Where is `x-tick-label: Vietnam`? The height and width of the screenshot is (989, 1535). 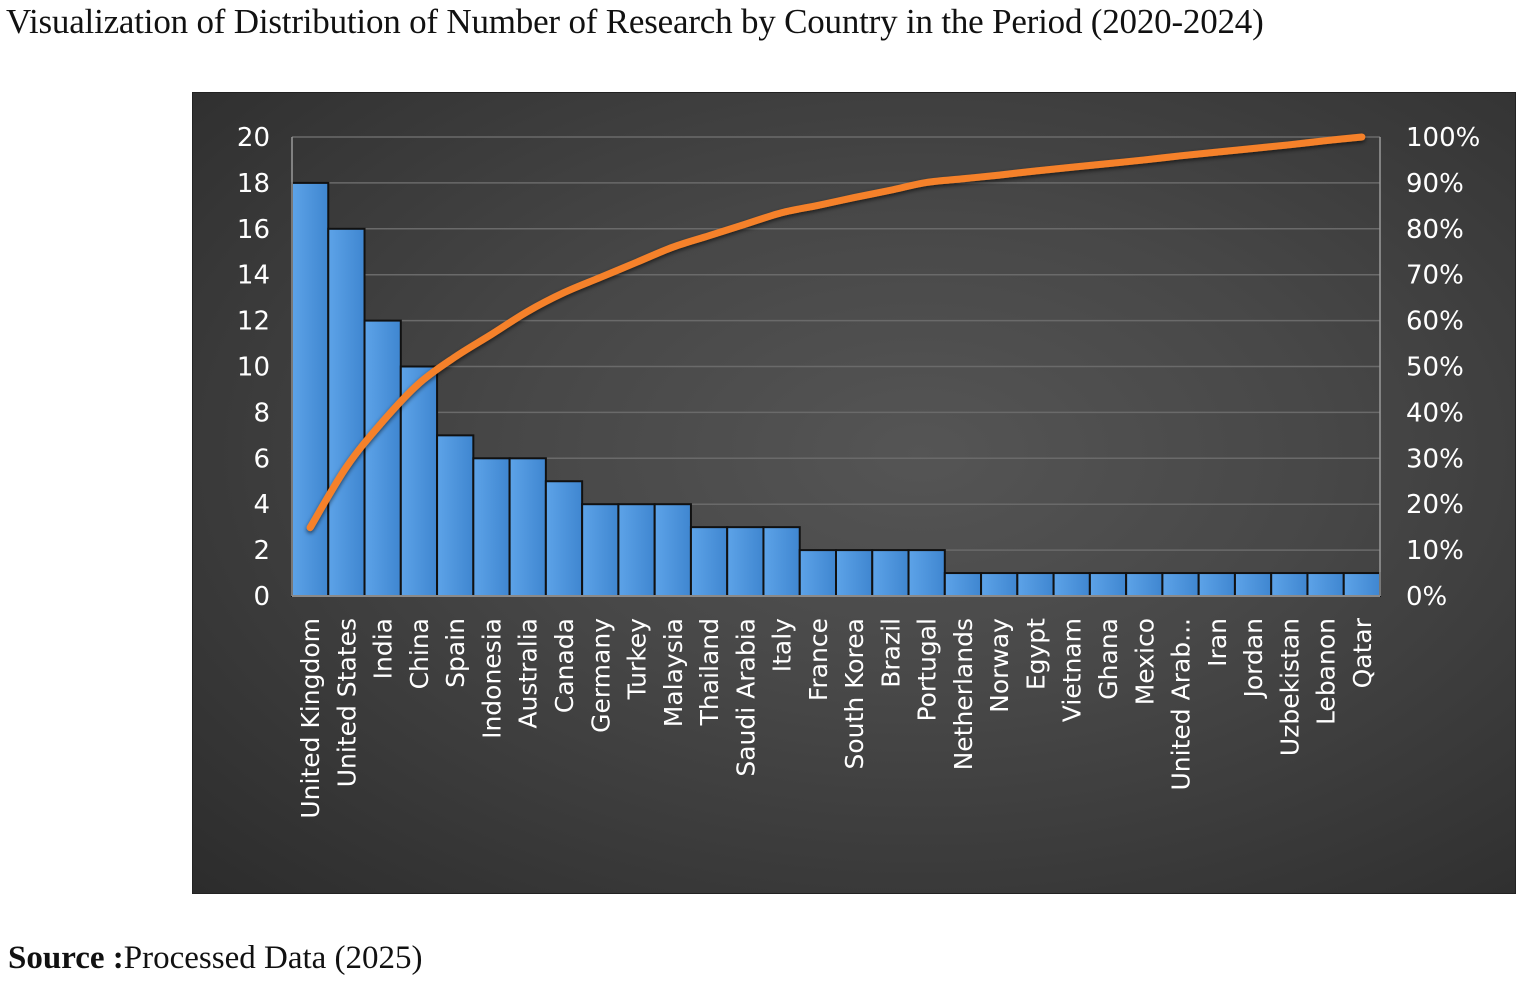 x-tick-label: Vietnam is located at coordinates (1072, 670).